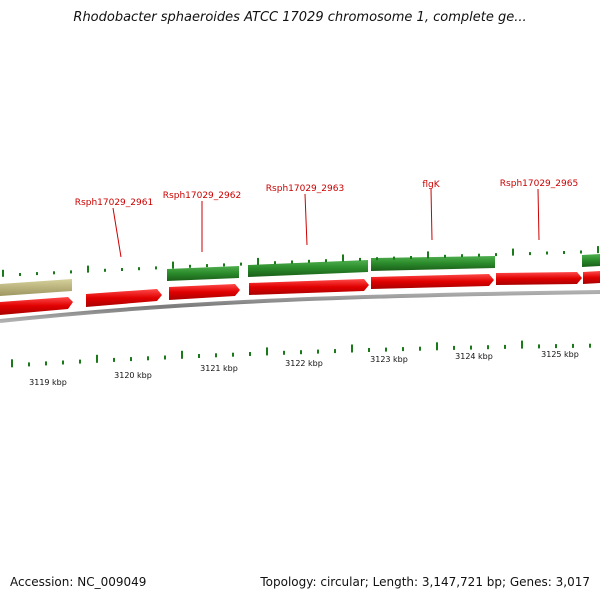 This screenshot has height=600, width=600. I want to click on kbp-label: 3121 kbp, so click(219, 368).